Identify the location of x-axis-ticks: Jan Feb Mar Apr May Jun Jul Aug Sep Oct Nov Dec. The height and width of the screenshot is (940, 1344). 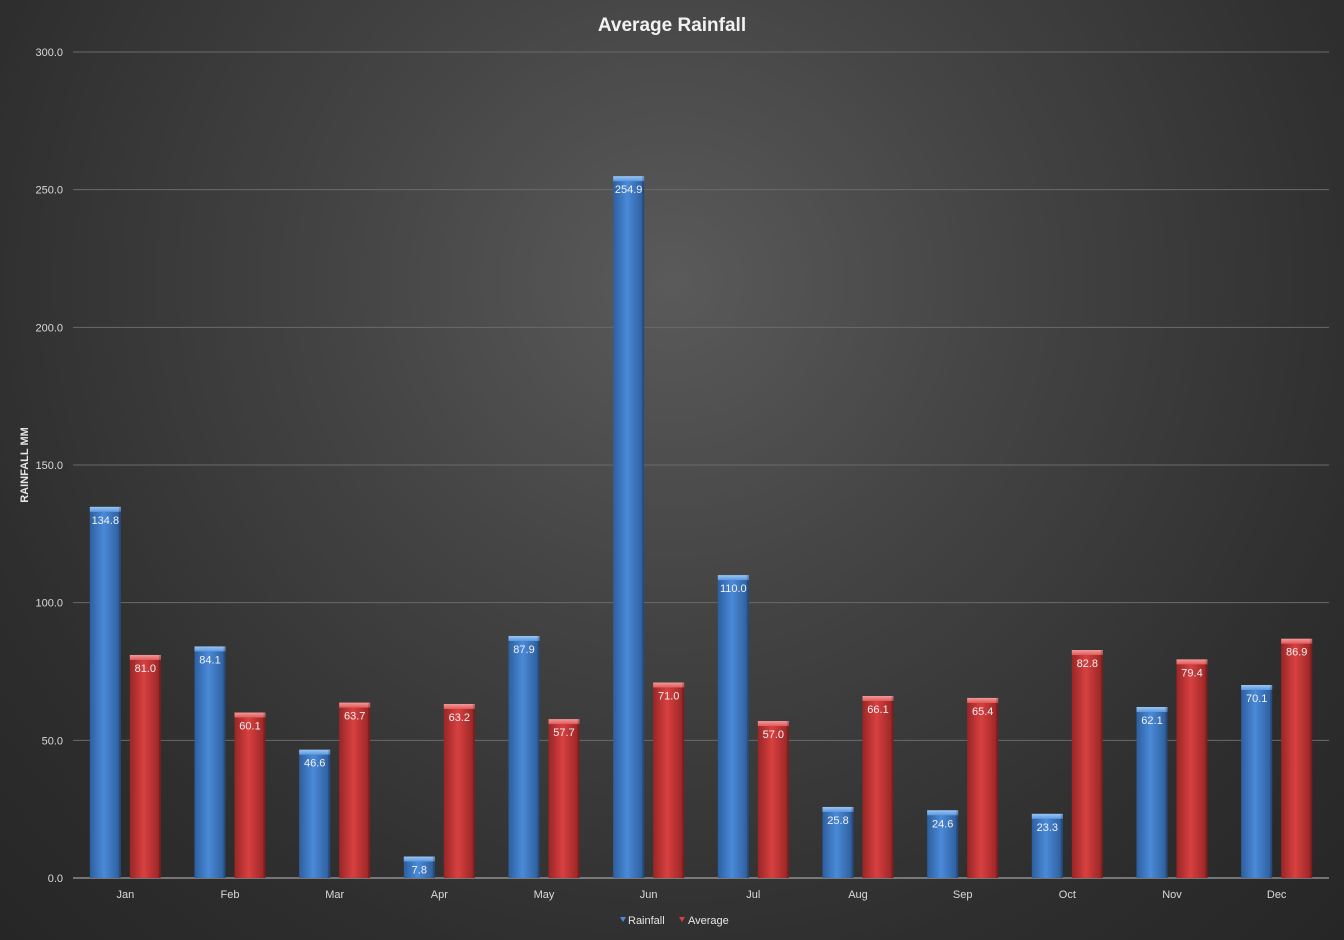
(701, 895).